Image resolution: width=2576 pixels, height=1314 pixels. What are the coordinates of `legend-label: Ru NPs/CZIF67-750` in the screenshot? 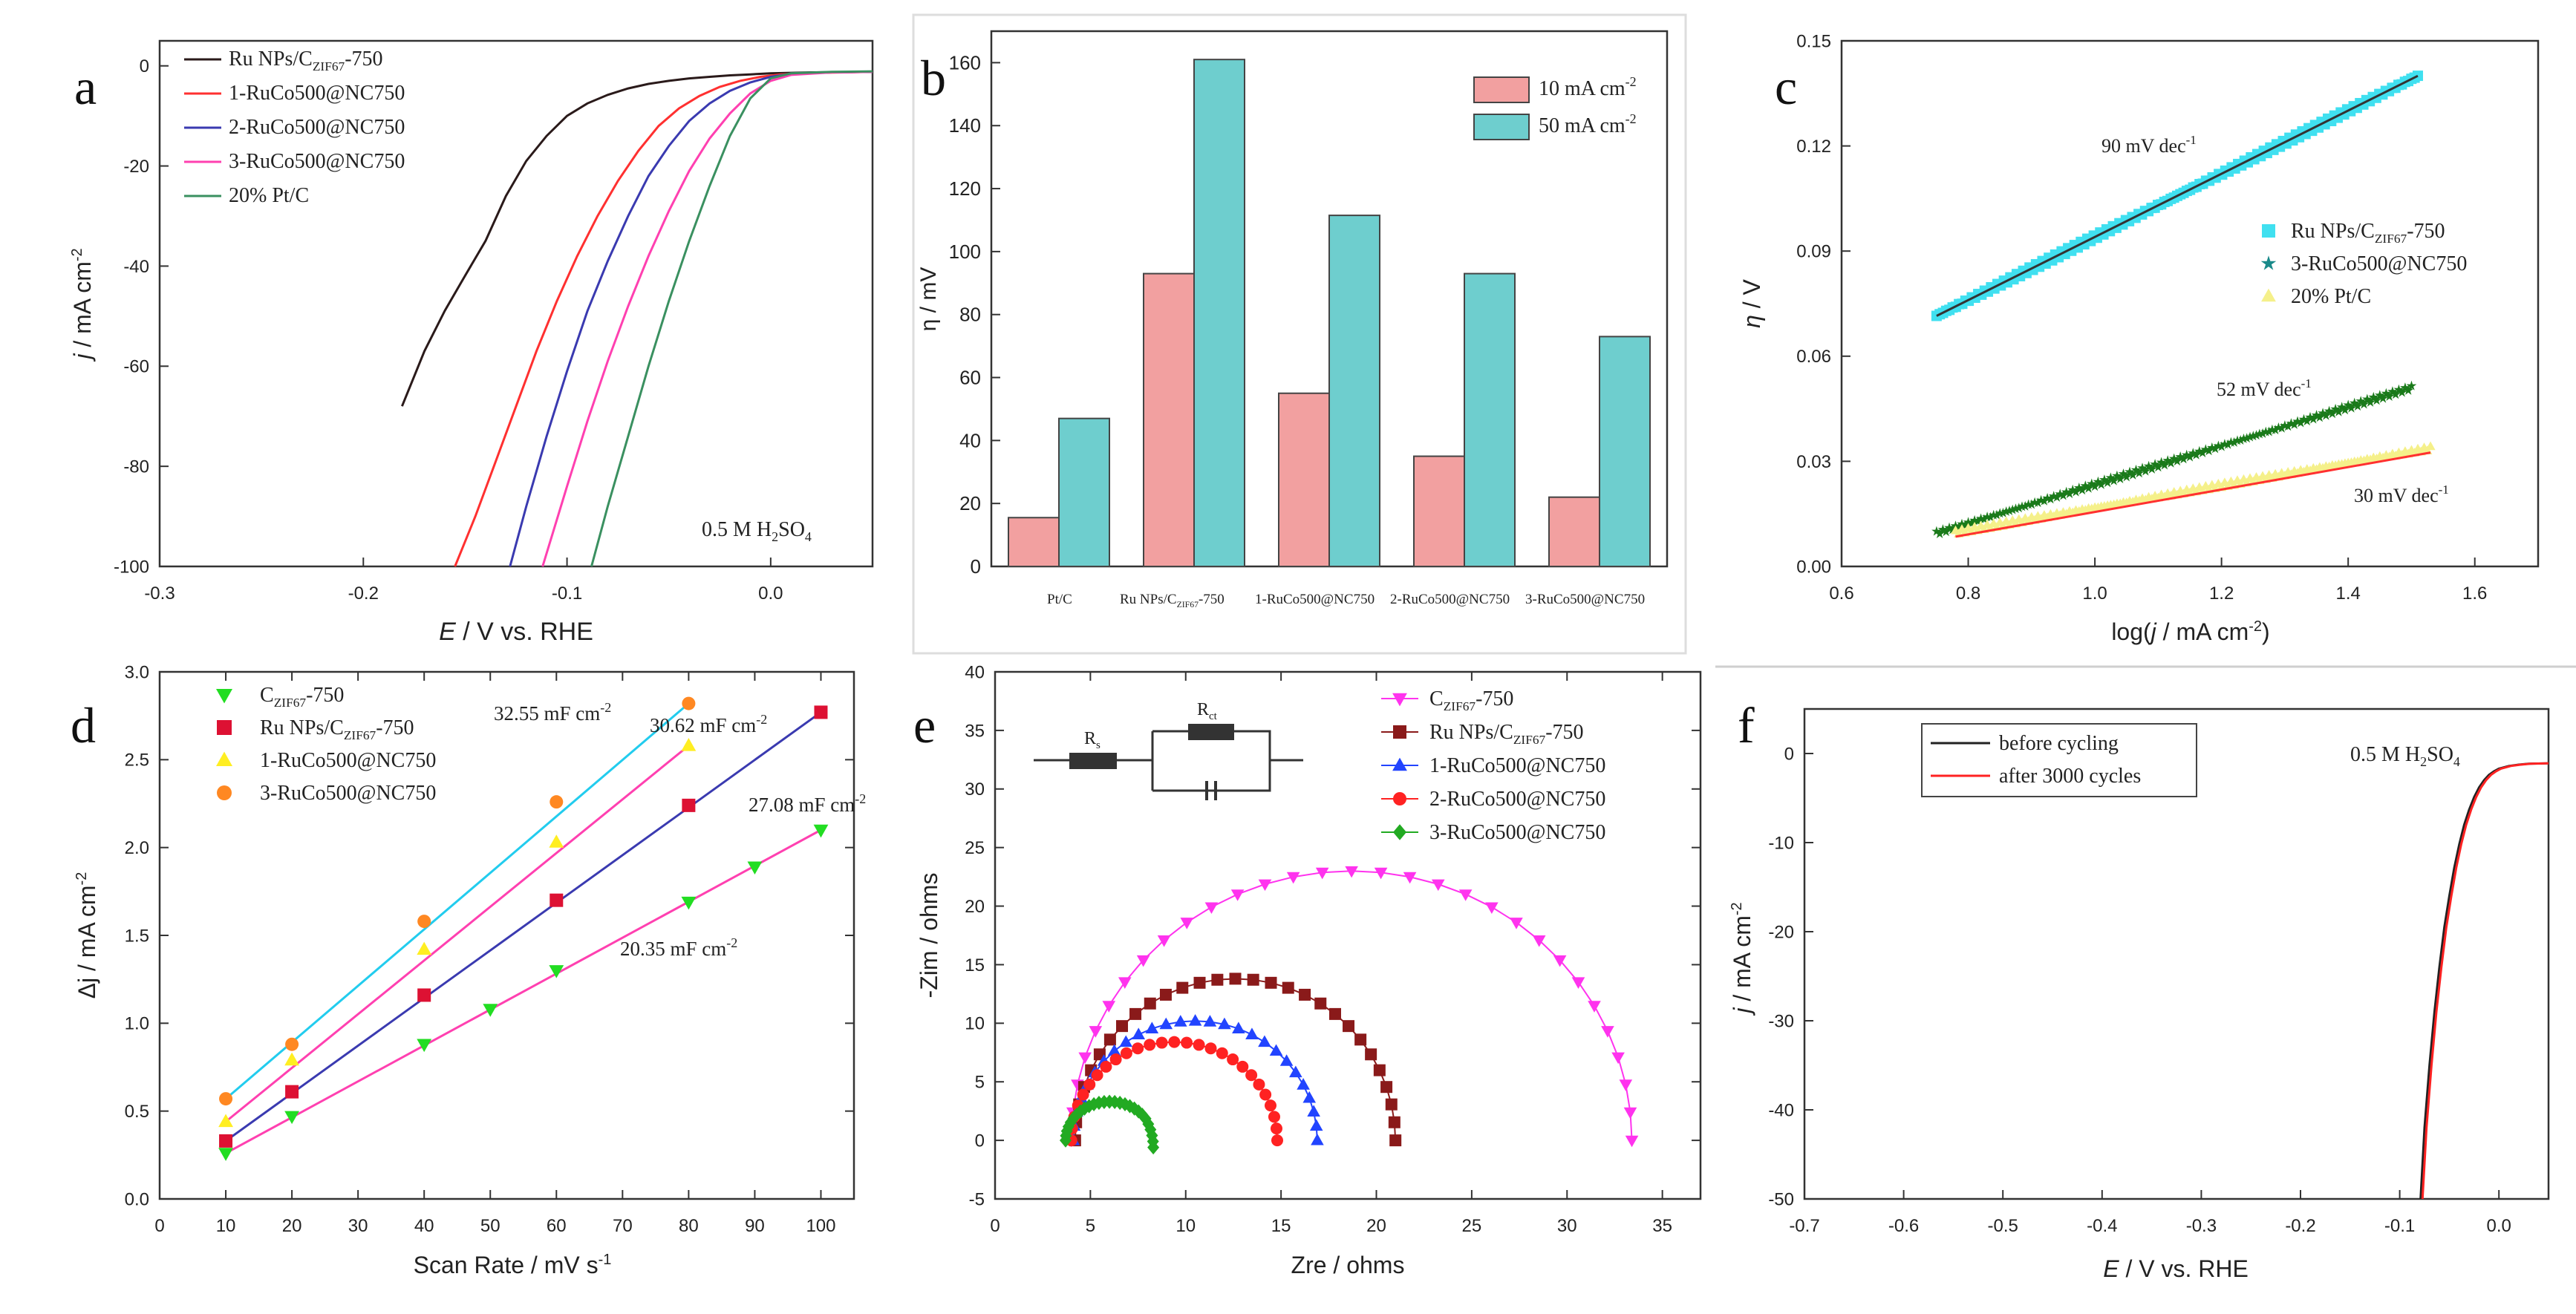 It's located at (306, 60).